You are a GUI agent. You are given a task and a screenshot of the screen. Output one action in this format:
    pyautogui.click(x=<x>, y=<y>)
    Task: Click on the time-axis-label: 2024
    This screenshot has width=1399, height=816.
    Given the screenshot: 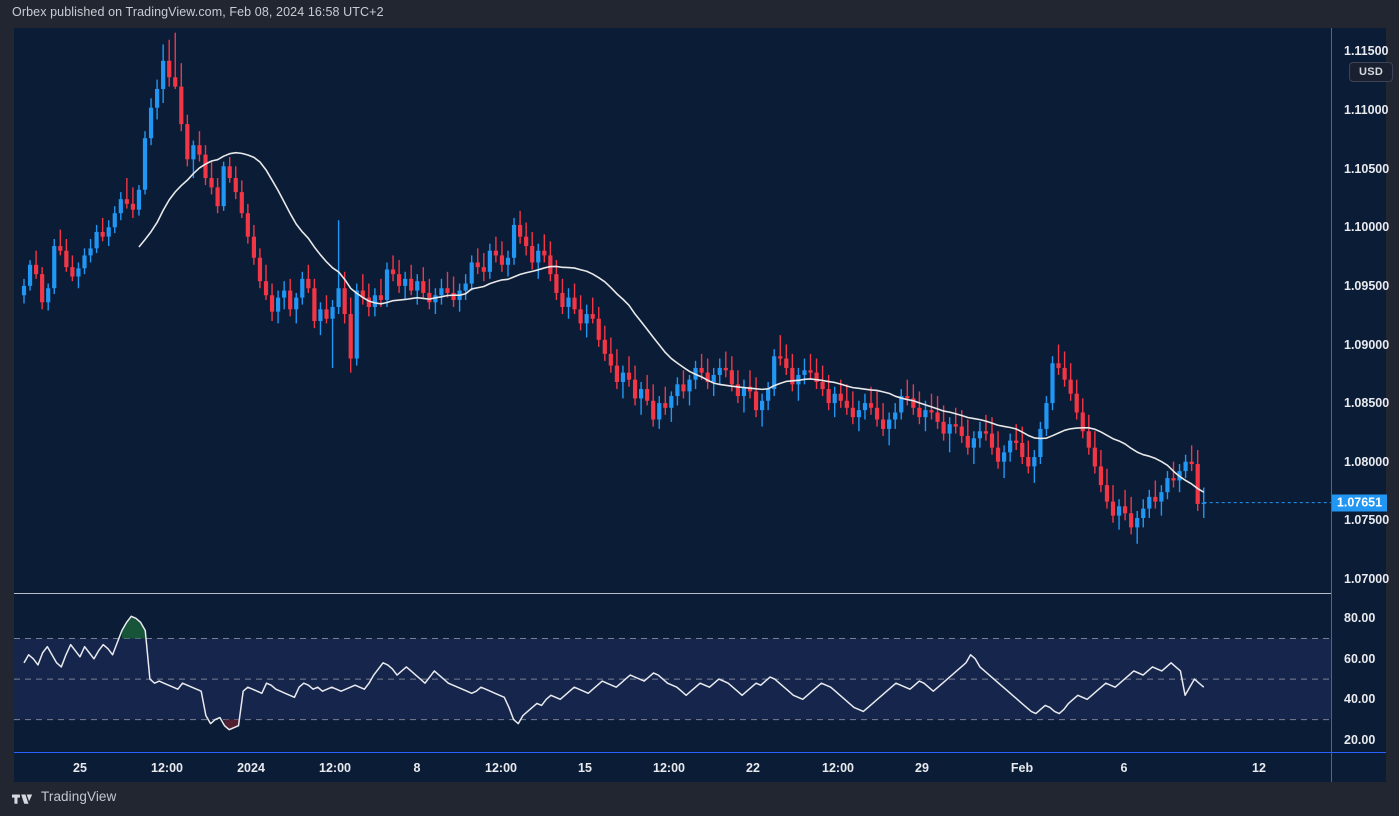 What is the action you would take?
    pyautogui.click(x=251, y=768)
    